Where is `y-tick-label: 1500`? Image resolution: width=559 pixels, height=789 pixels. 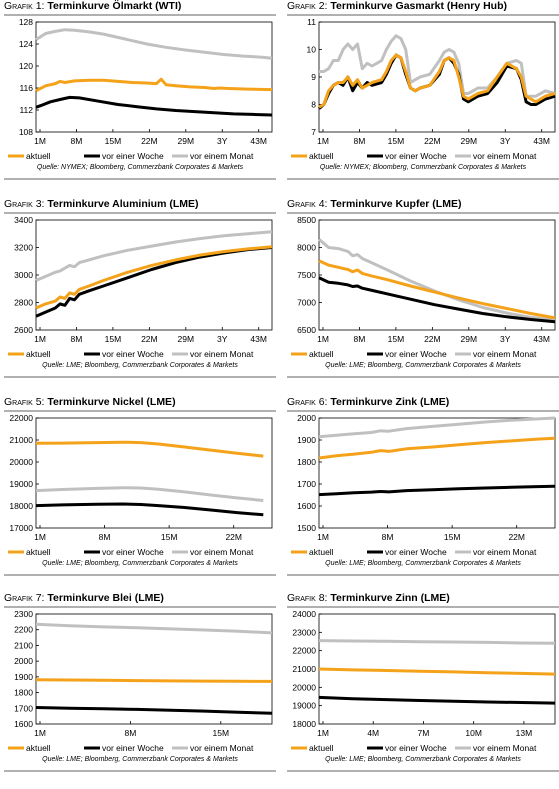
y-tick-label: 1500 is located at coordinates (306, 528).